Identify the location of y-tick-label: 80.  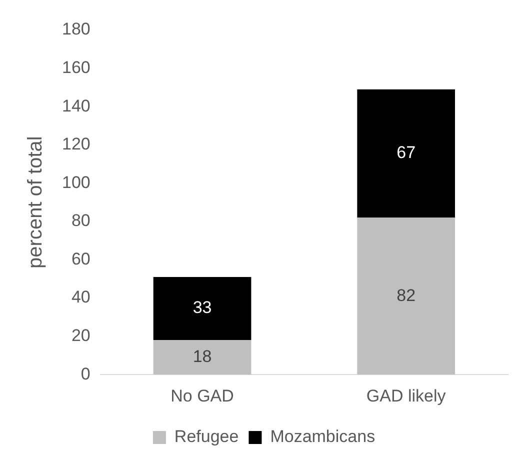
(80, 220).